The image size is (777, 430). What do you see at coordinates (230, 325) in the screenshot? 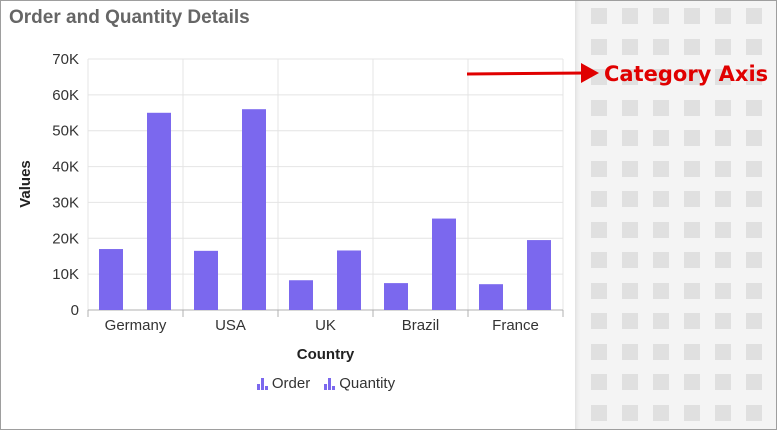
I see `x-tick-label: USA` at bounding box center [230, 325].